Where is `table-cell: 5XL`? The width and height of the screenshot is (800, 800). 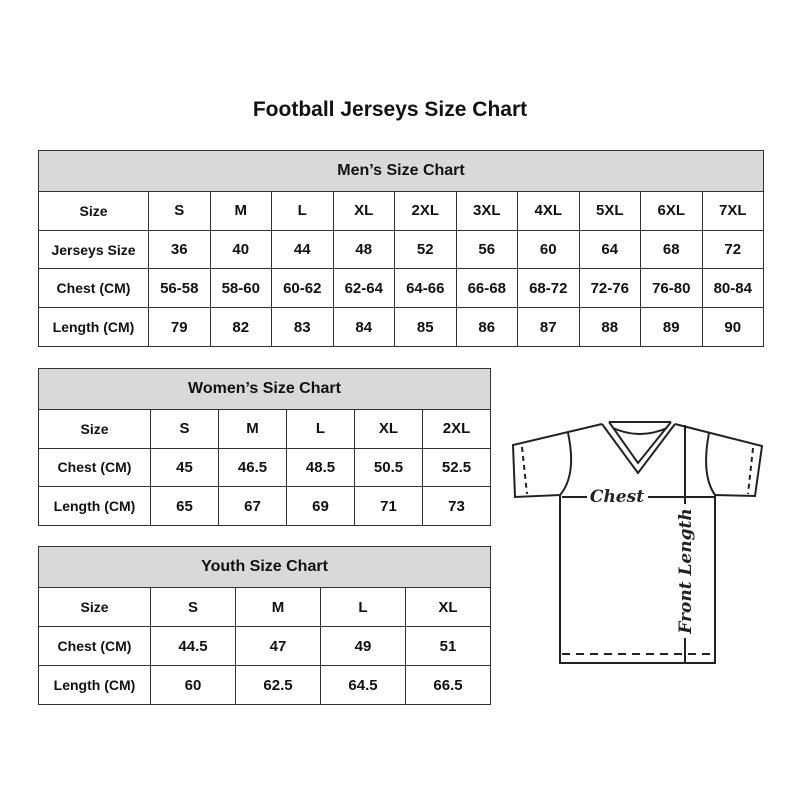 table-cell: 5XL is located at coordinates (609, 210).